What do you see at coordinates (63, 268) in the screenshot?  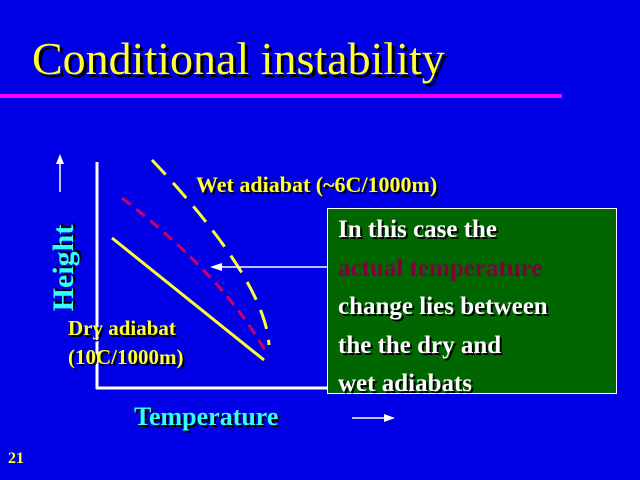 I see `y-axis-label: Height` at bounding box center [63, 268].